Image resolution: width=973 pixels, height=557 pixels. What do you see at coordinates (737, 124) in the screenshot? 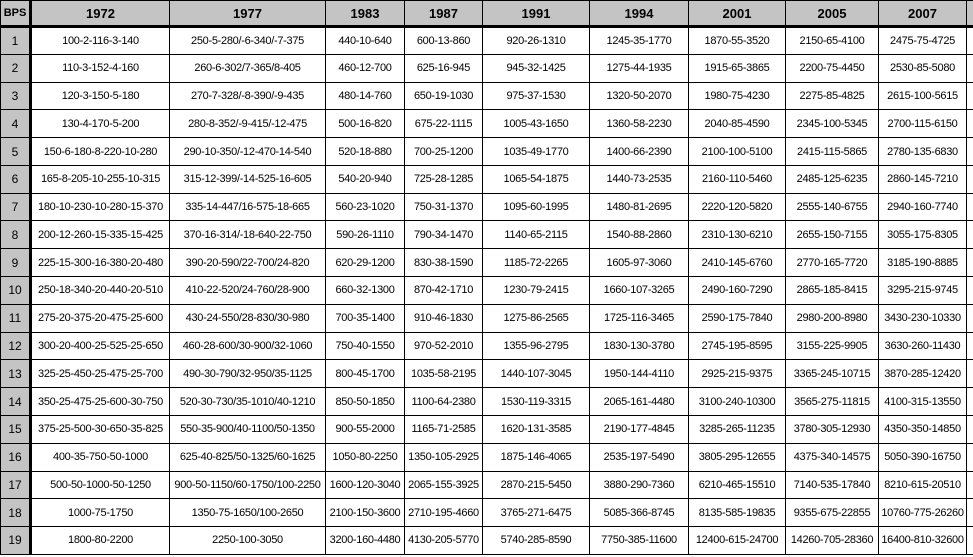
I see `table-cell: 2040-85-4590` at bounding box center [737, 124].